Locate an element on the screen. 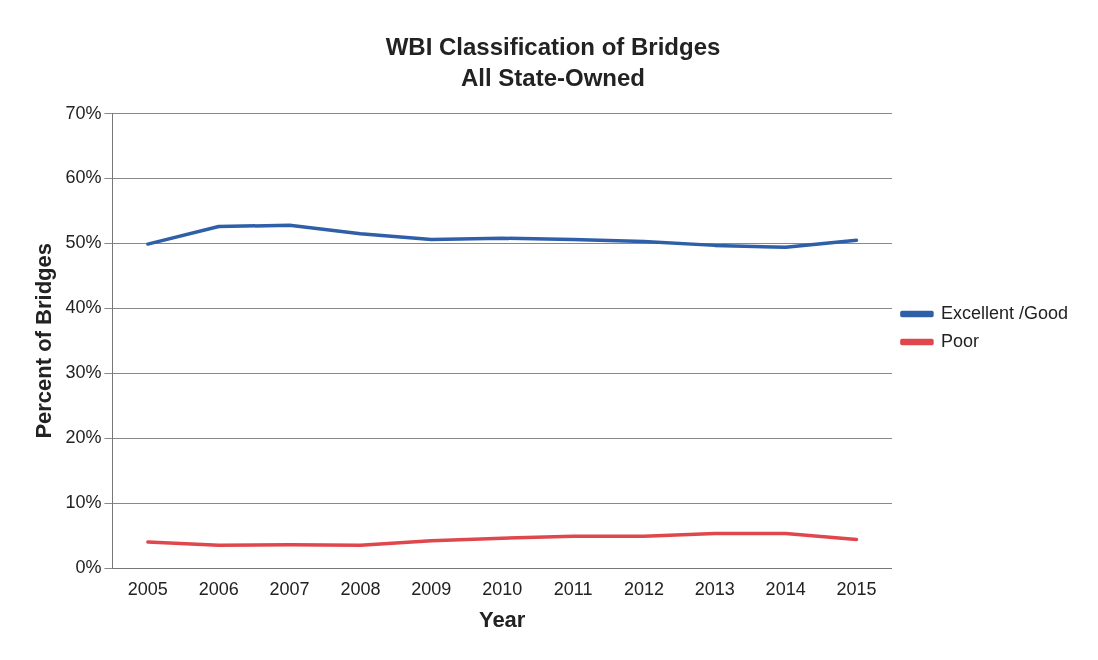  x-tick-label: 2013 is located at coordinates (714, 588).